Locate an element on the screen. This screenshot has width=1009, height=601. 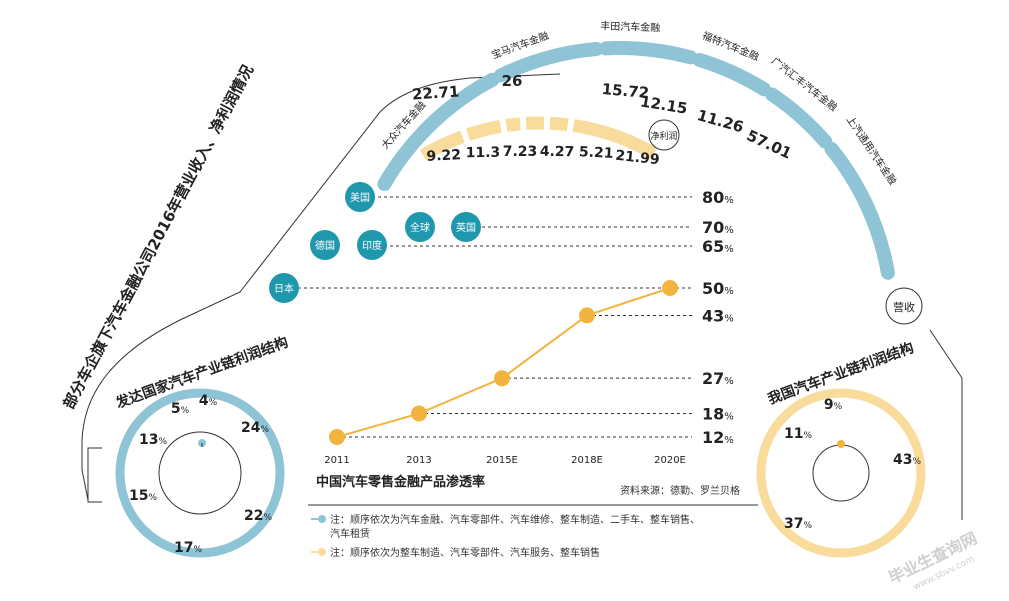
developed-donut-inner is located at coordinates (200, 473).